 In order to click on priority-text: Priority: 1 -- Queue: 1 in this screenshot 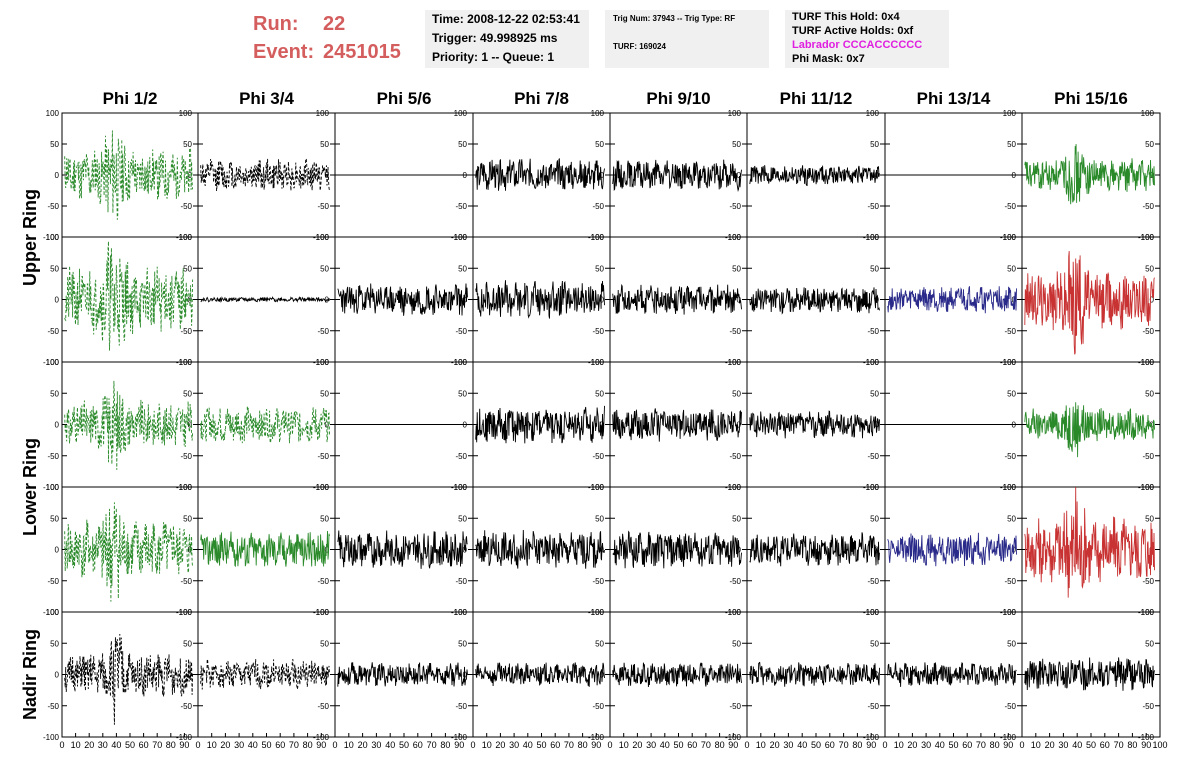, I will do `click(493, 57)`.